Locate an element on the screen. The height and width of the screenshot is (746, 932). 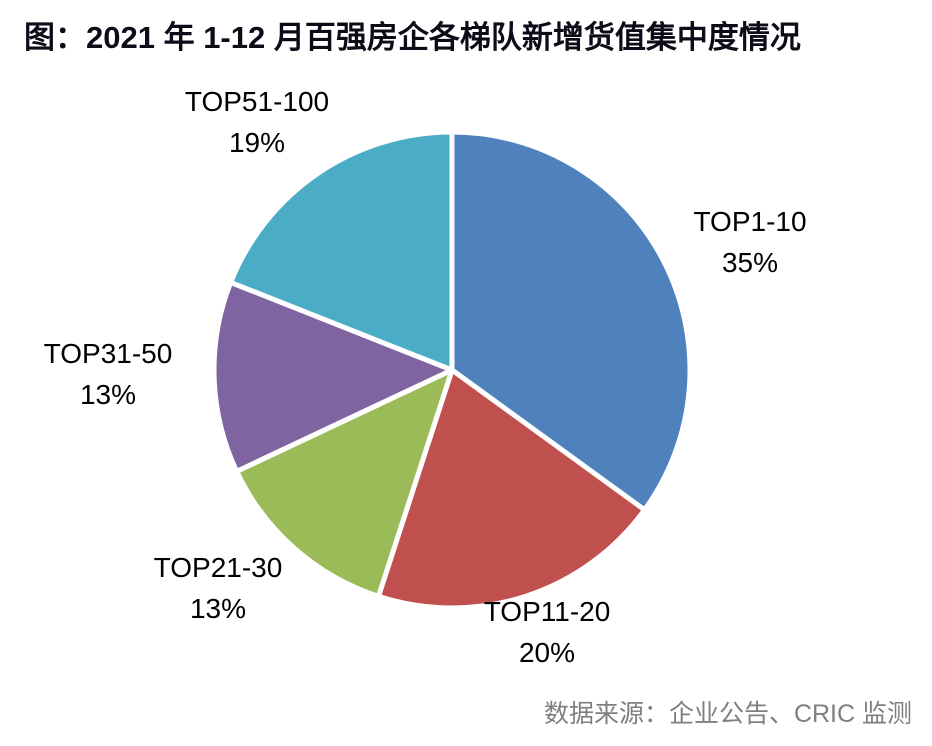
slice-percent-top11-20: 20% is located at coordinates (547, 652).